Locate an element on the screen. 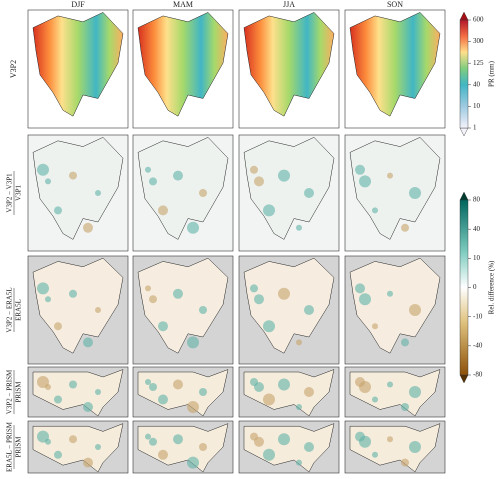 Image resolution: width=500 pixels, height=479 pixels. colorbar-label: Rel. difference (%) is located at coordinates (492, 287).